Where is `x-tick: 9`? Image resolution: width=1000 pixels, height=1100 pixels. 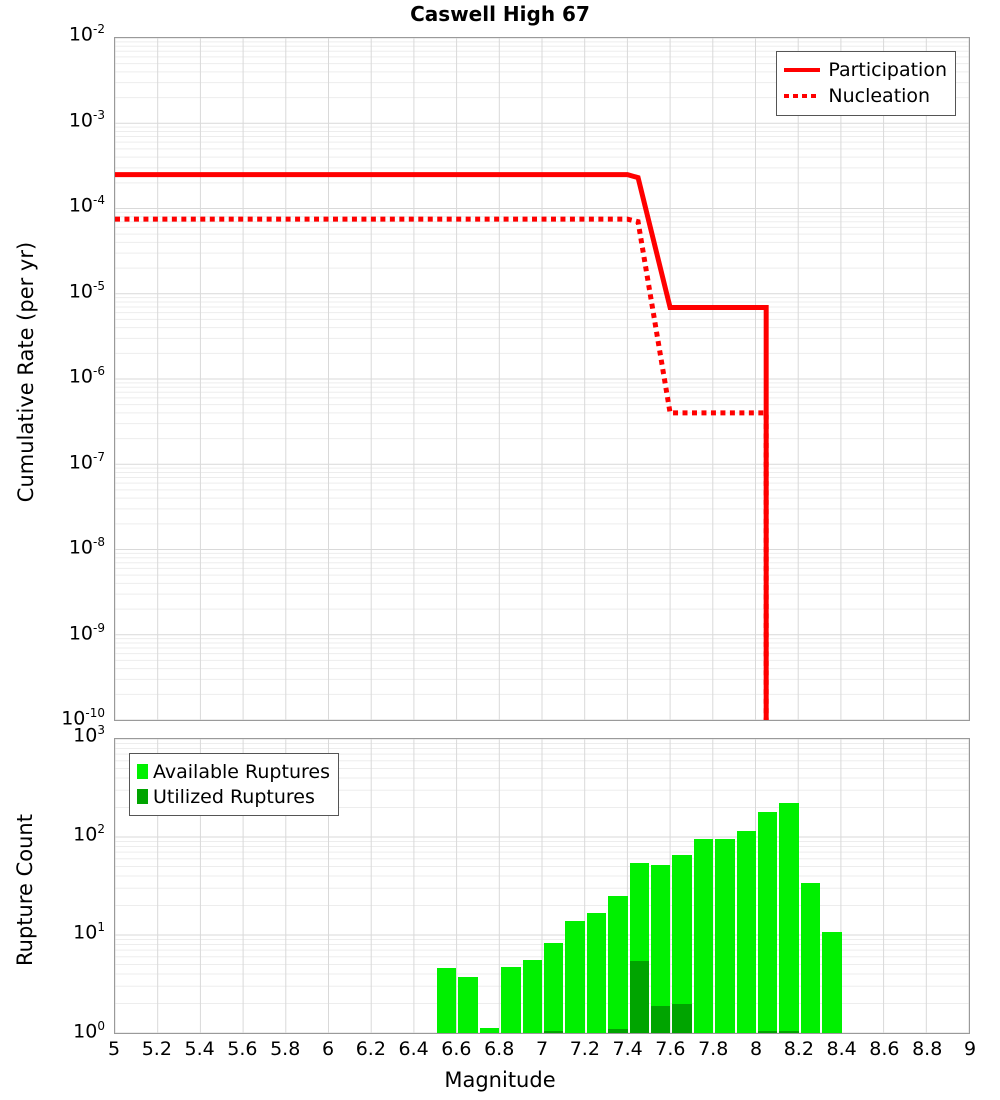
x-tick: 9 is located at coordinates (970, 1049).